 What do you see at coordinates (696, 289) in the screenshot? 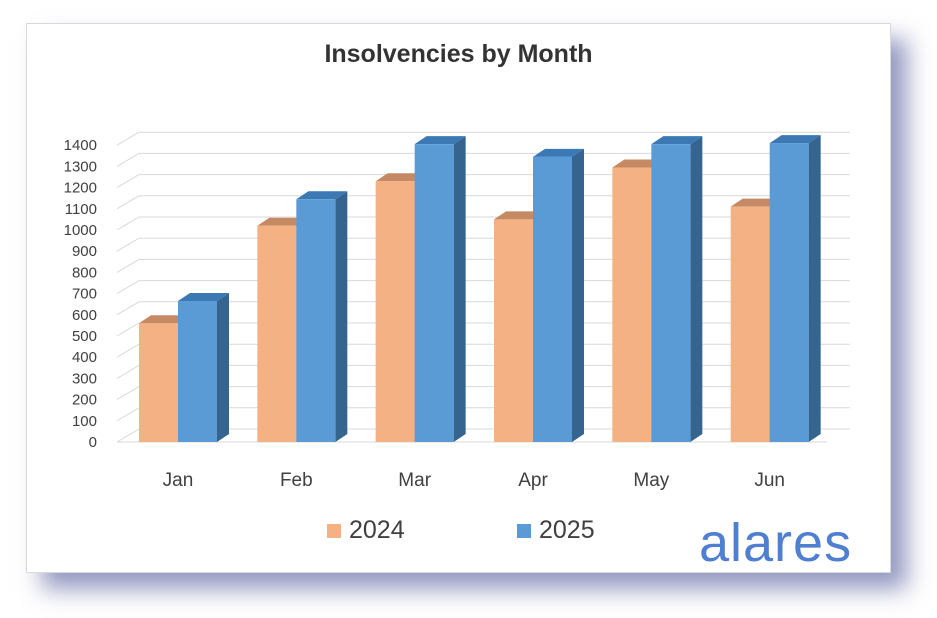
I see `bar-side-2025-May` at bounding box center [696, 289].